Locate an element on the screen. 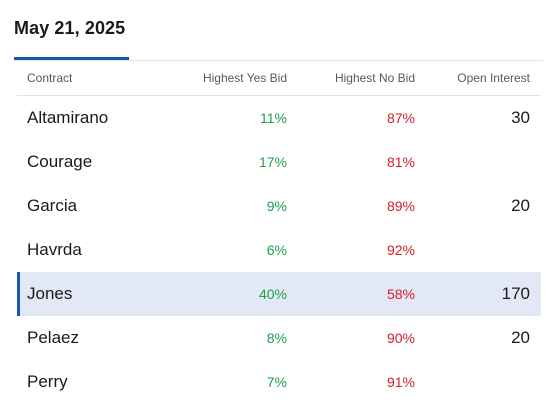  yes-bid-value: 9% is located at coordinates (276, 206).